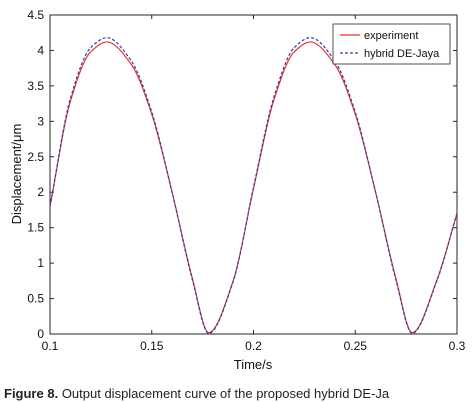 Image resolution: width=474 pixels, height=402 pixels. I want to click on legend: experiment hybrid DE-Jaya, so click(391, 44).